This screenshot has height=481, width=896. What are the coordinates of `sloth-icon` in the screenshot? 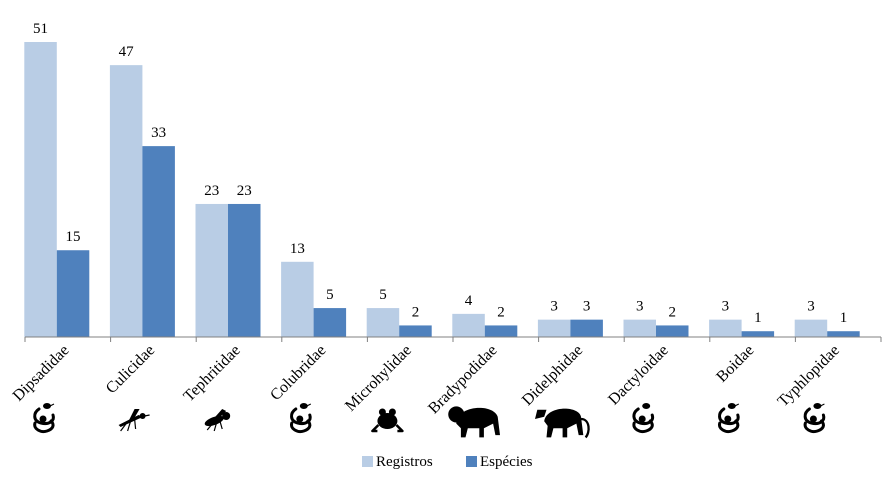 It's located at (474, 422).